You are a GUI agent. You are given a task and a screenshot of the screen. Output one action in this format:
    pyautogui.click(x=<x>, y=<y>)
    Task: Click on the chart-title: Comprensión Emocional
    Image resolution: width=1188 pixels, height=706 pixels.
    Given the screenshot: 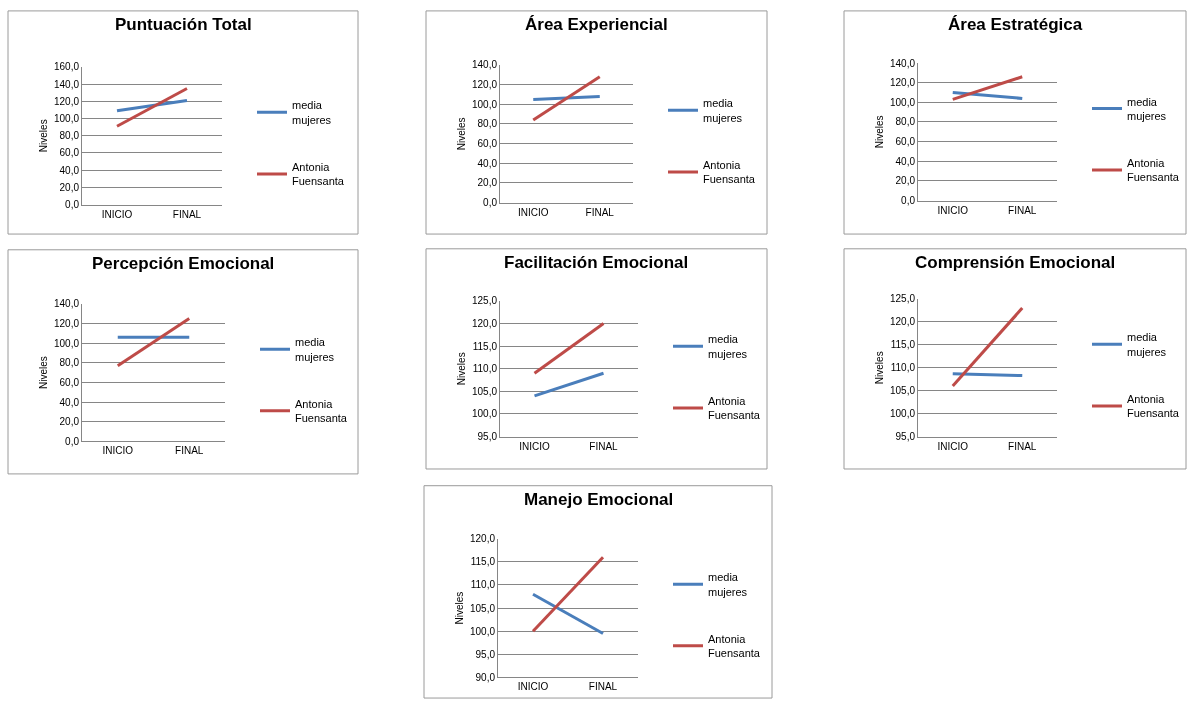 What is the action you would take?
    pyautogui.click(x=1015, y=262)
    